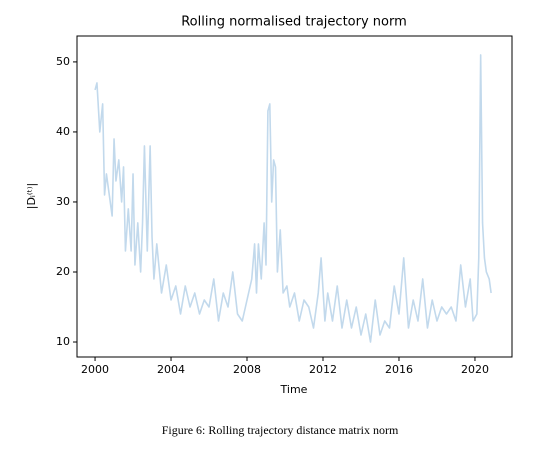 The image size is (542, 452). What do you see at coordinates (294, 22) in the screenshot?
I see `chart-title: Rolling normalised trajectory norm` at bounding box center [294, 22].